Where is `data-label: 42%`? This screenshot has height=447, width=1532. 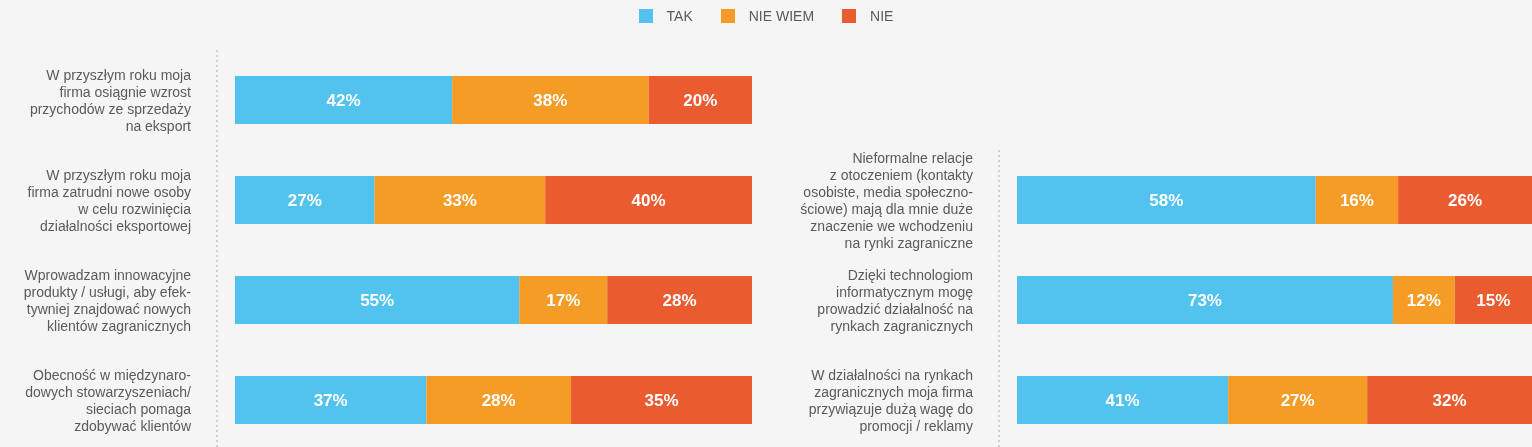
data-label: 42% is located at coordinates (343, 101).